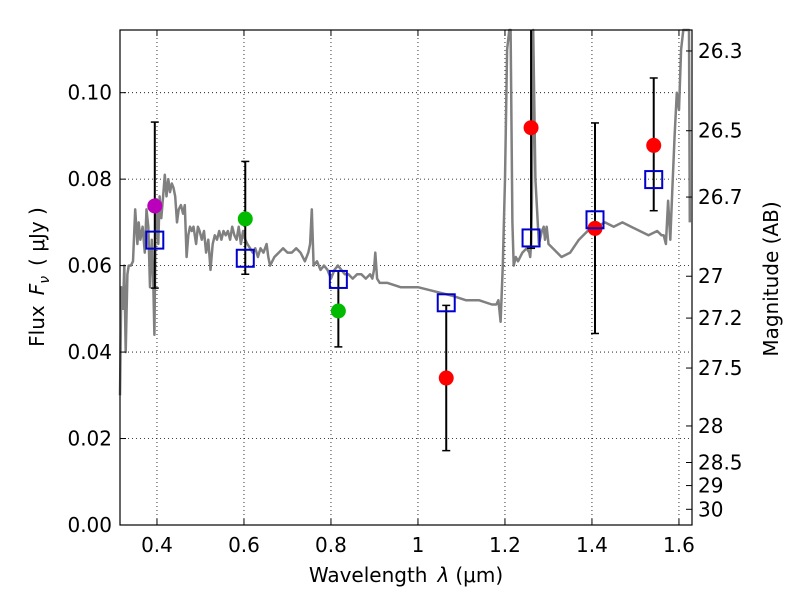  I want to click on x-axis-label: Wavelength λ (μm), so click(406, 575).